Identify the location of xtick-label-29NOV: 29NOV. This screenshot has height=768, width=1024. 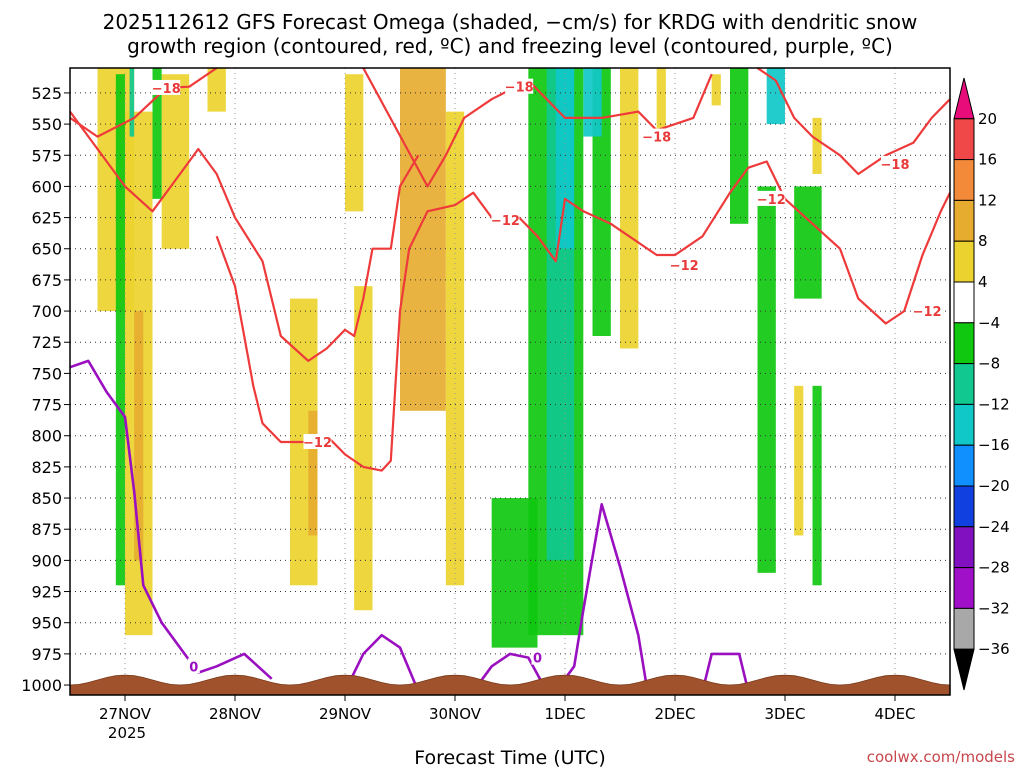
(345, 714).